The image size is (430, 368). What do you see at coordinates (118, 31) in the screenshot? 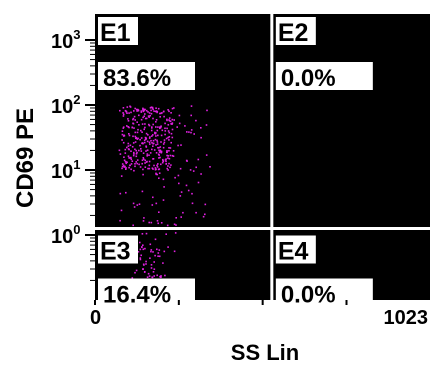
I see `quadrant-id-box` at bounding box center [118, 31].